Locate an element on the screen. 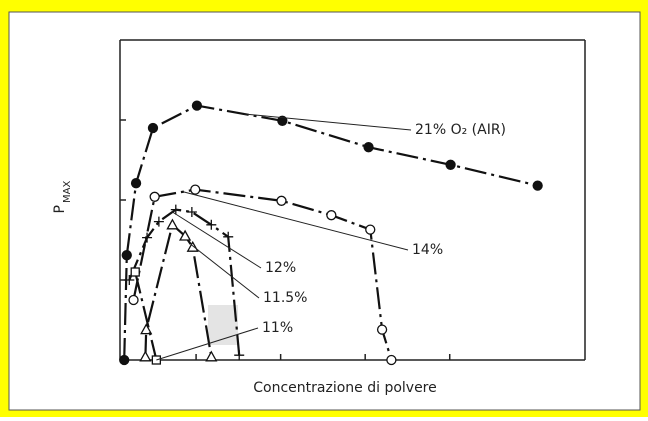  series-label: 21% O₂ (AIR) is located at coordinates (460, 130).